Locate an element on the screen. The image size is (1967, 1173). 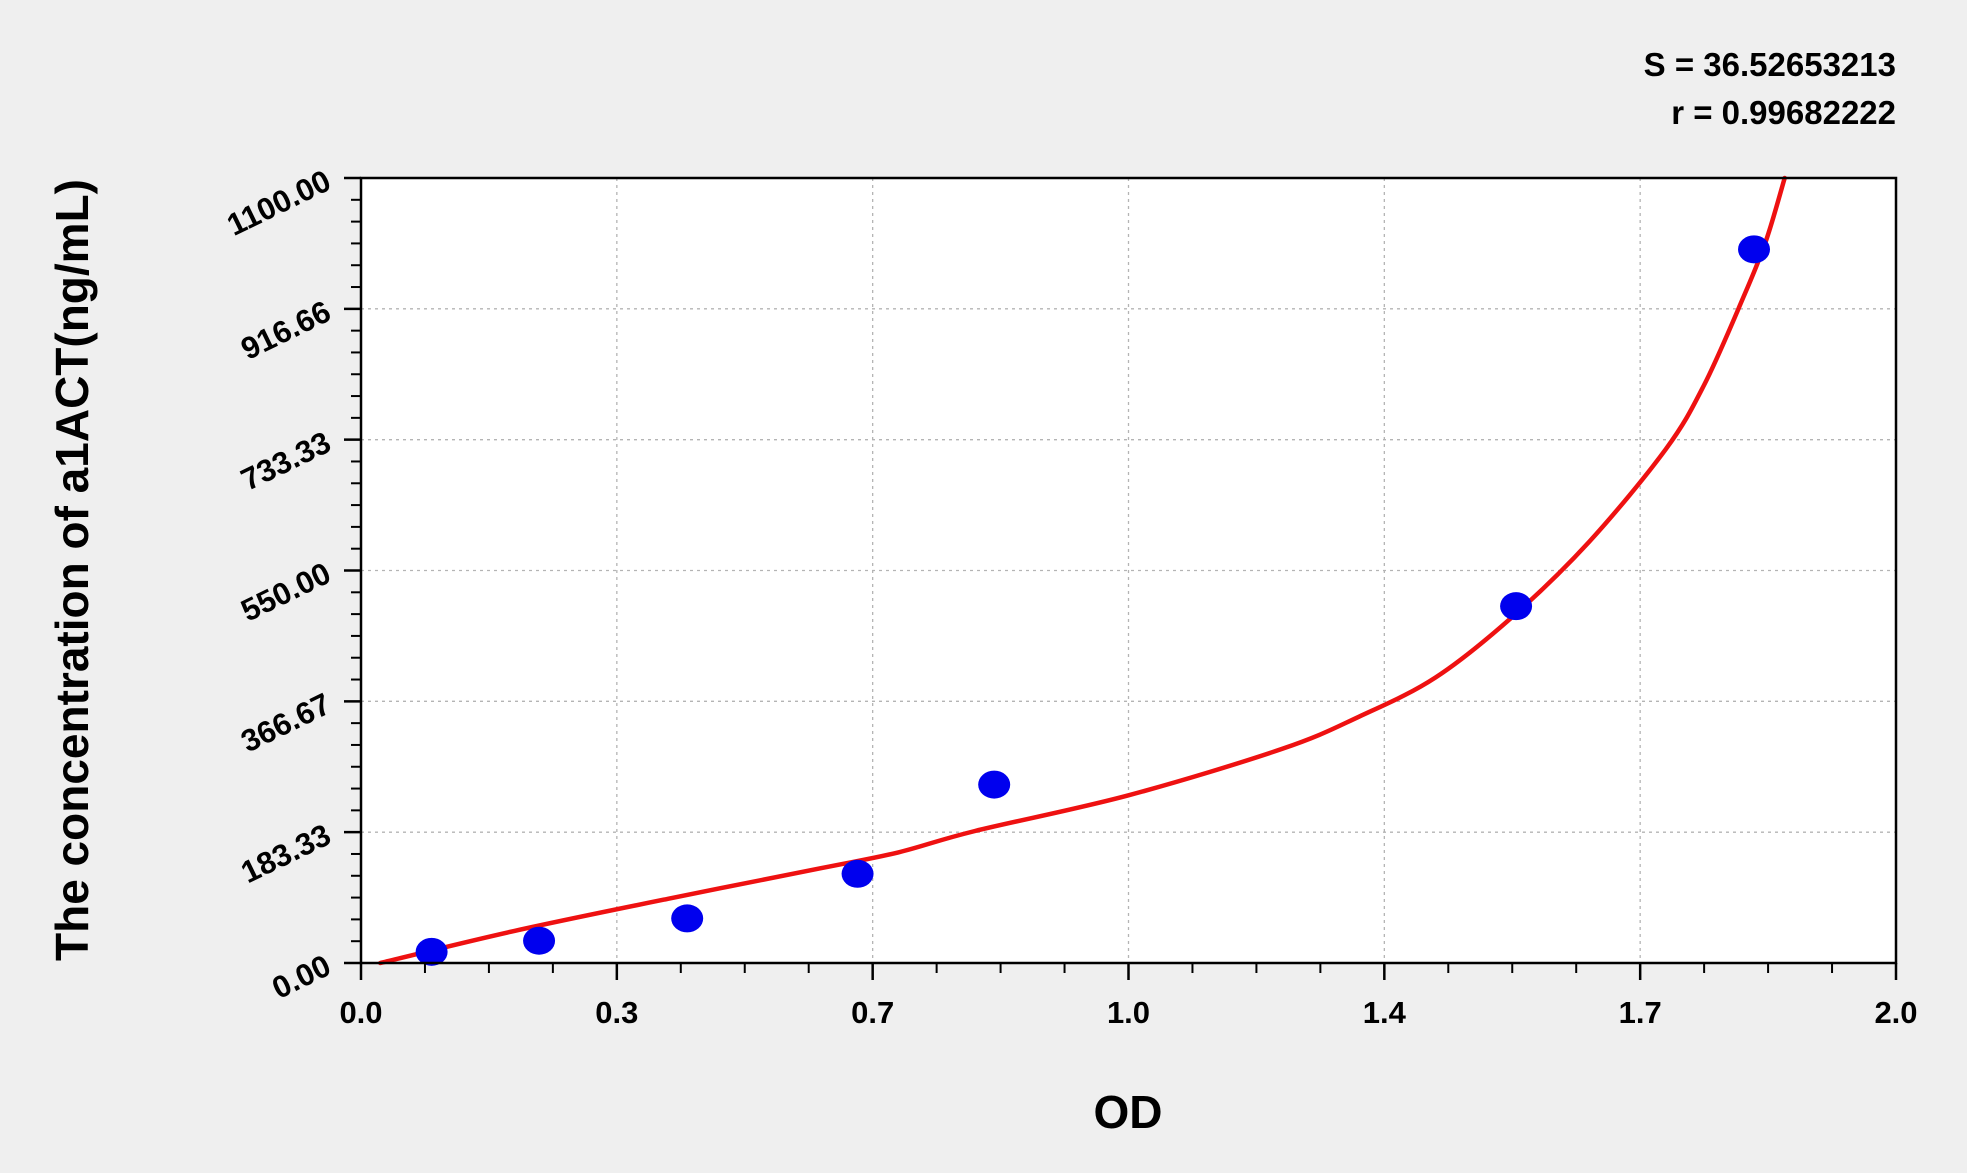
x-tick-label: 0.3 is located at coordinates (616, 1012).